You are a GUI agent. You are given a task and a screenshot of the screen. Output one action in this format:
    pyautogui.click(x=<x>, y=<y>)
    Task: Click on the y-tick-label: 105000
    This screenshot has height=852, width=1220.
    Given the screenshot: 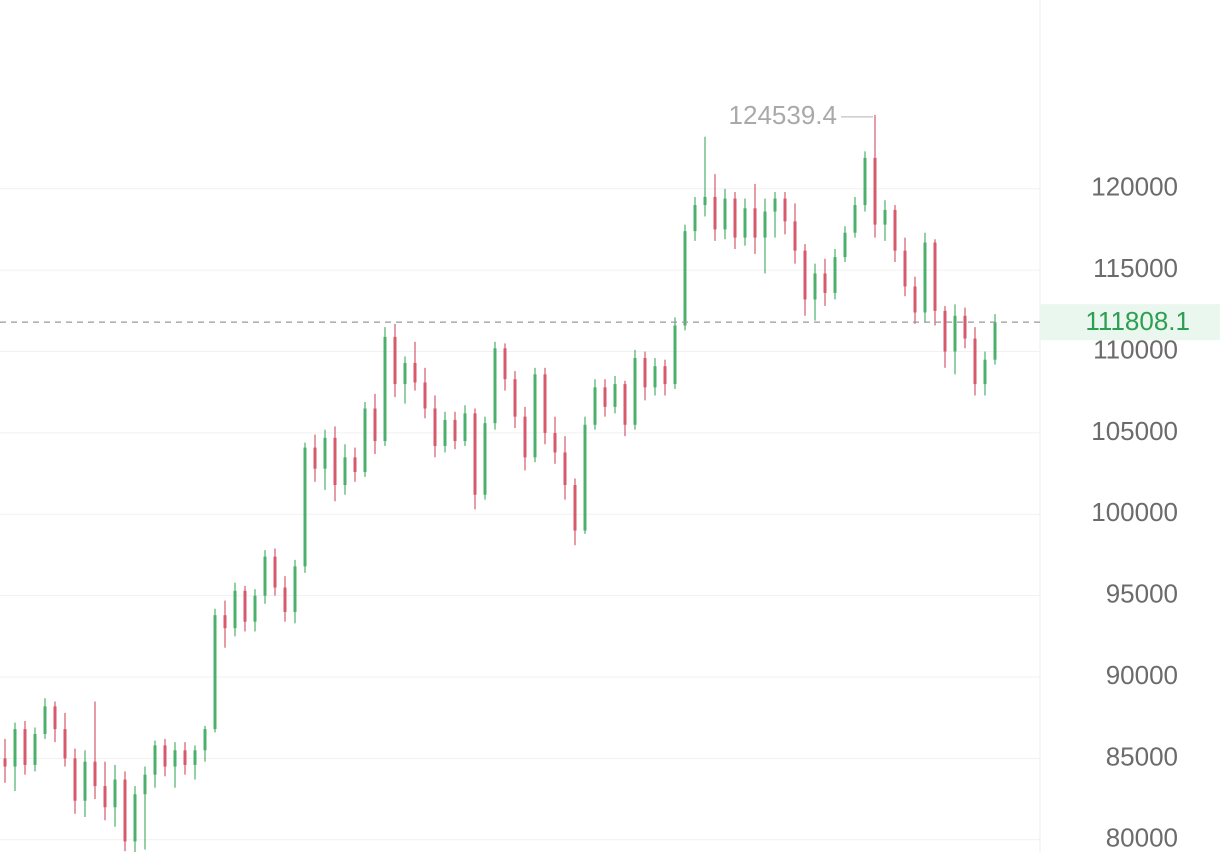 What is the action you would take?
    pyautogui.click(x=1134, y=431)
    